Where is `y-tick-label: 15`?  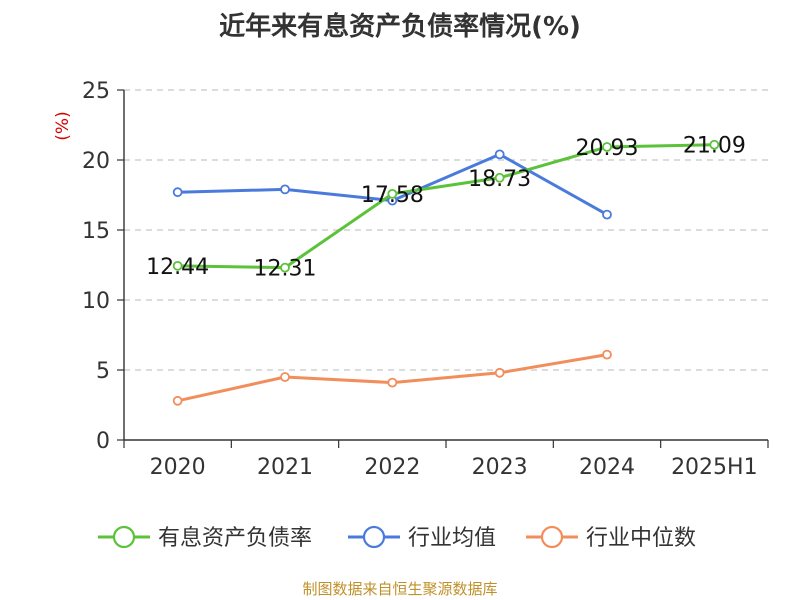 y-tick-label: 15 is located at coordinates (96, 231).